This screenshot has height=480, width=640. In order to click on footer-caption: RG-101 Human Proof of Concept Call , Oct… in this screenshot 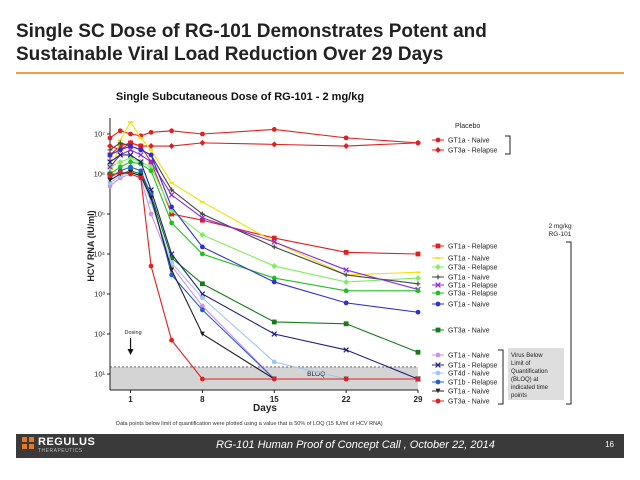, I will do `click(355, 445)`.